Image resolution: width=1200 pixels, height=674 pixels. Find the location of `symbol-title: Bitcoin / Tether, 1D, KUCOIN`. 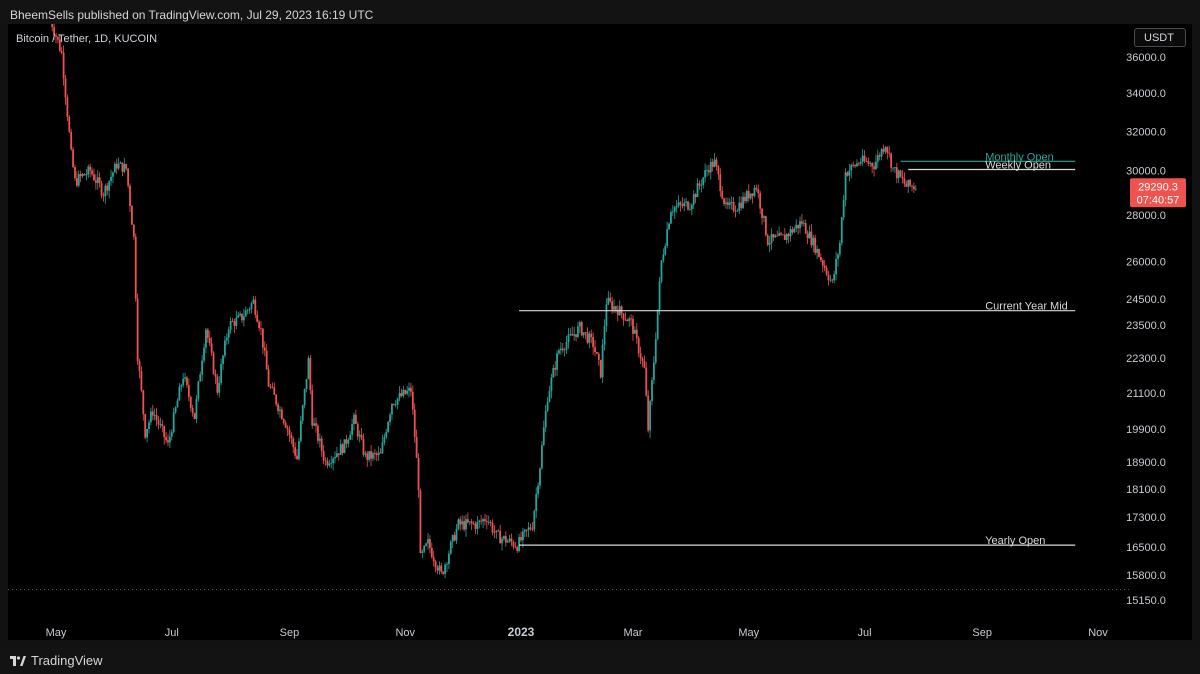

symbol-title: Bitcoin / Tether, 1D, KUCOIN is located at coordinates (87, 39).